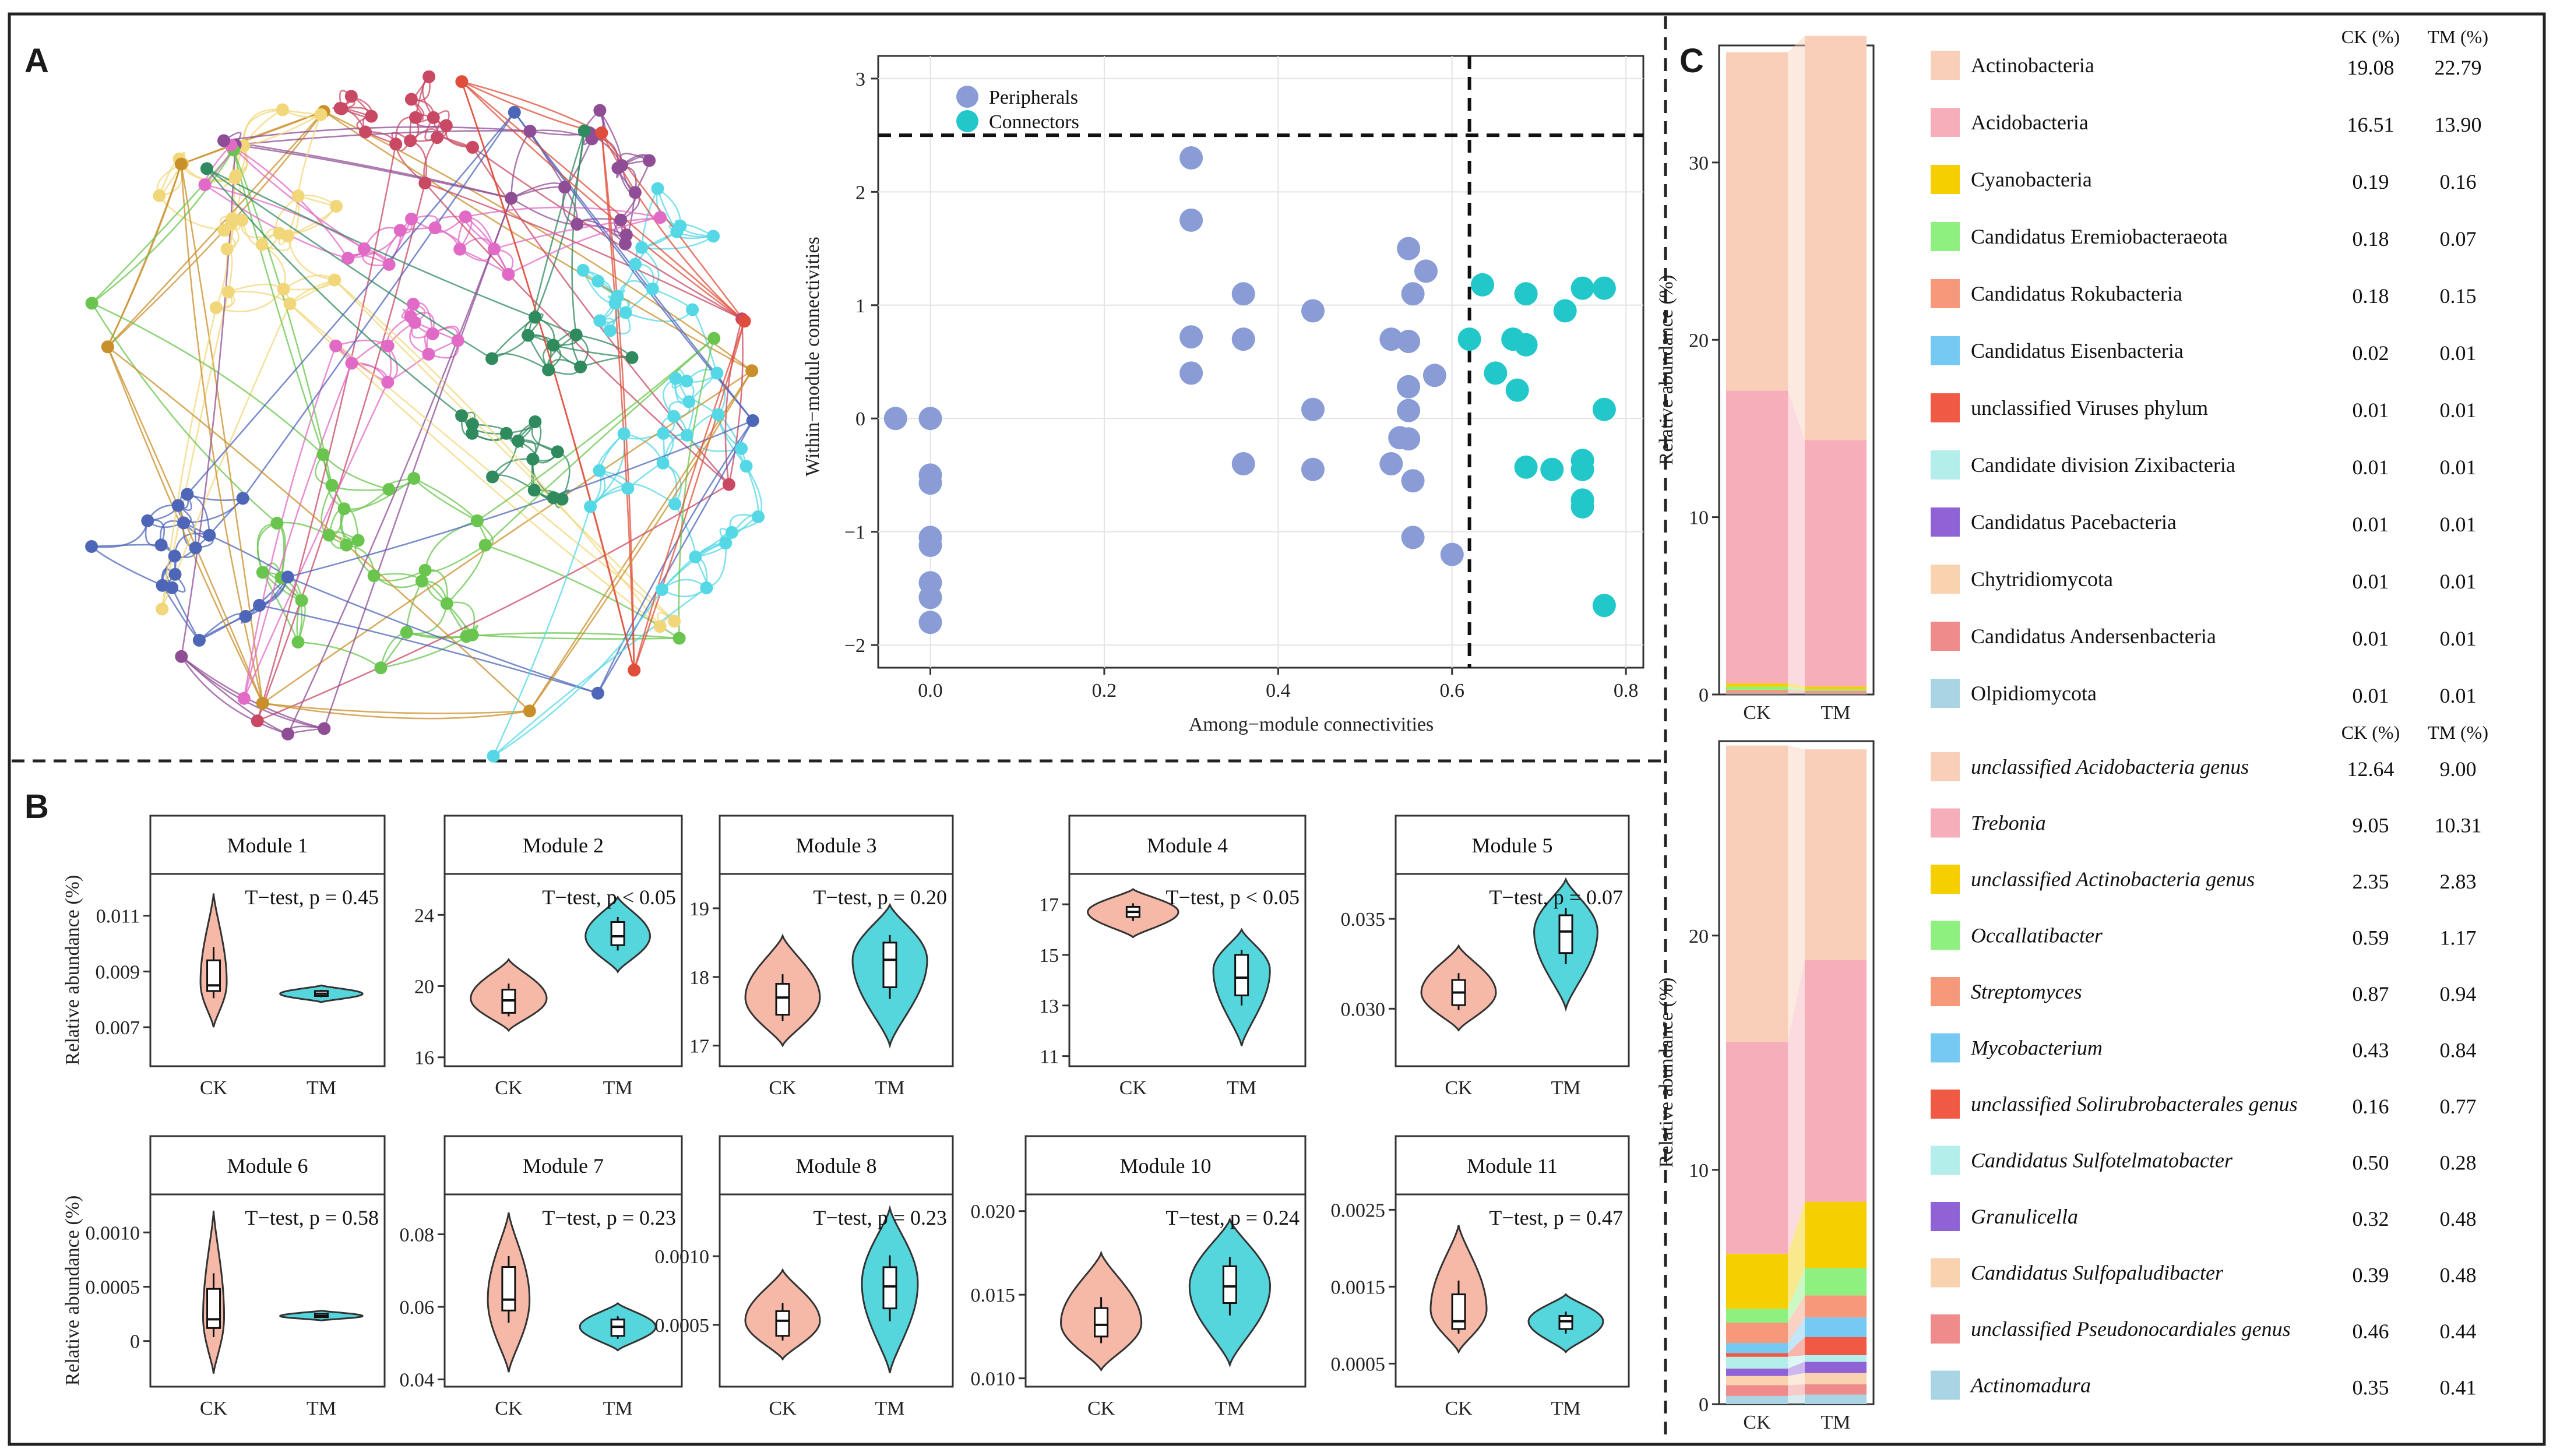 This screenshot has height=1456, width=2553. What do you see at coordinates (214, 1088) in the screenshot?
I see `group-label-ck: CK` at bounding box center [214, 1088].